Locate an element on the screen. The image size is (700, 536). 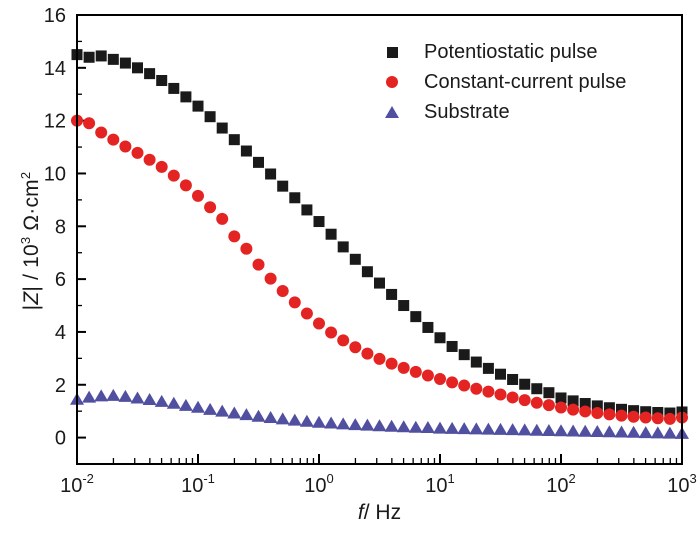
y-axis-title: |Z| / 103 Ω·cm2 is located at coordinates (27, 241).